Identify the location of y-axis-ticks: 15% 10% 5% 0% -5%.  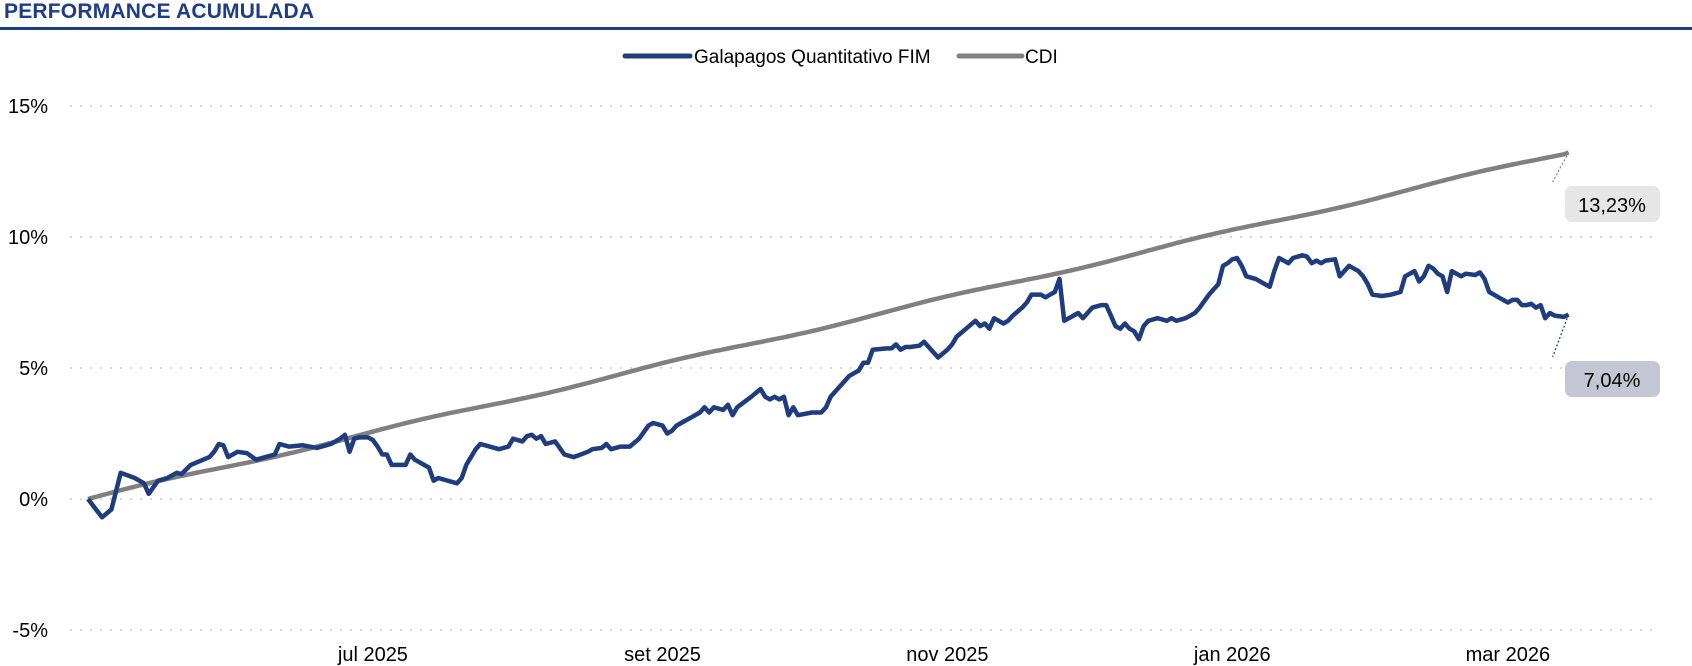
(28, 369).